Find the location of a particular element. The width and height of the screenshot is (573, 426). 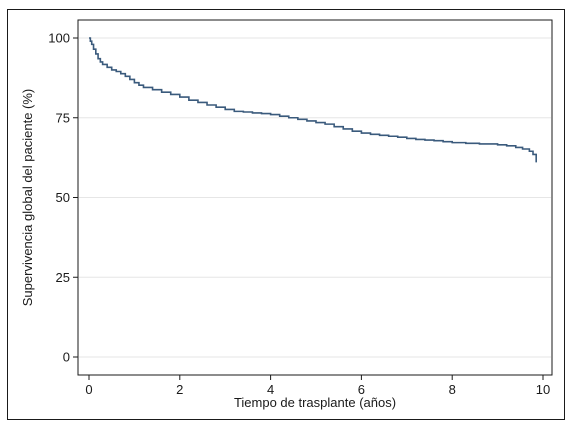

y-axis: 0 25 50 75 100 is located at coordinates (63, 198).